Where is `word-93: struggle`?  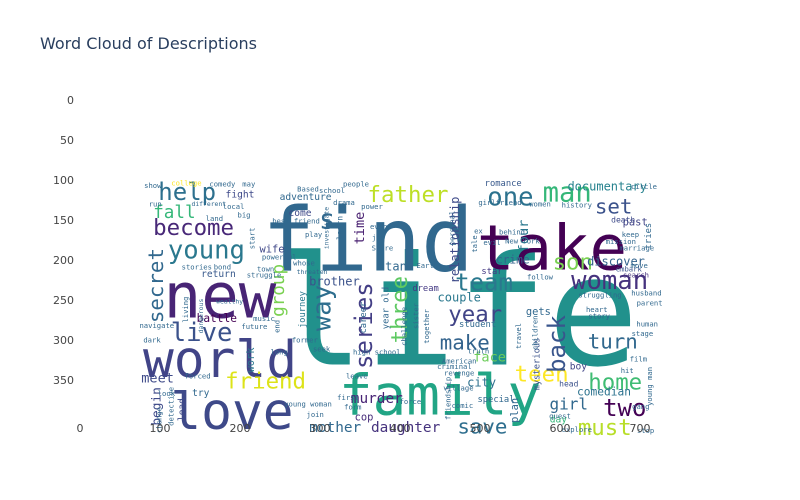
word-93: struggle is located at coordinates (264, 275).